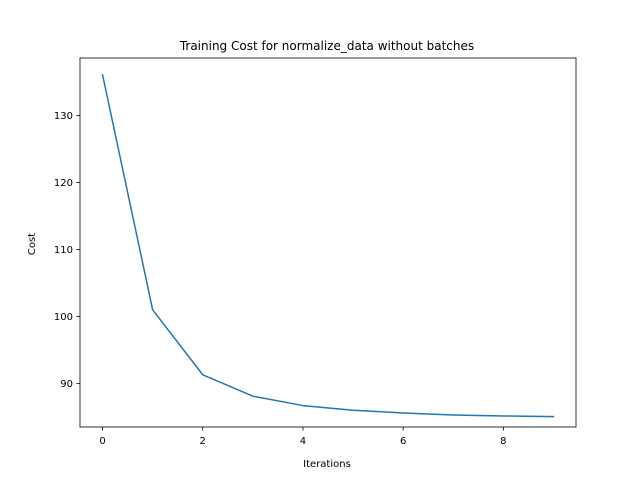 The image size is (640, 484). Describe the element at coordinates (63, 250) in the screenshot. I see `y-tick-label: 110` at that location.